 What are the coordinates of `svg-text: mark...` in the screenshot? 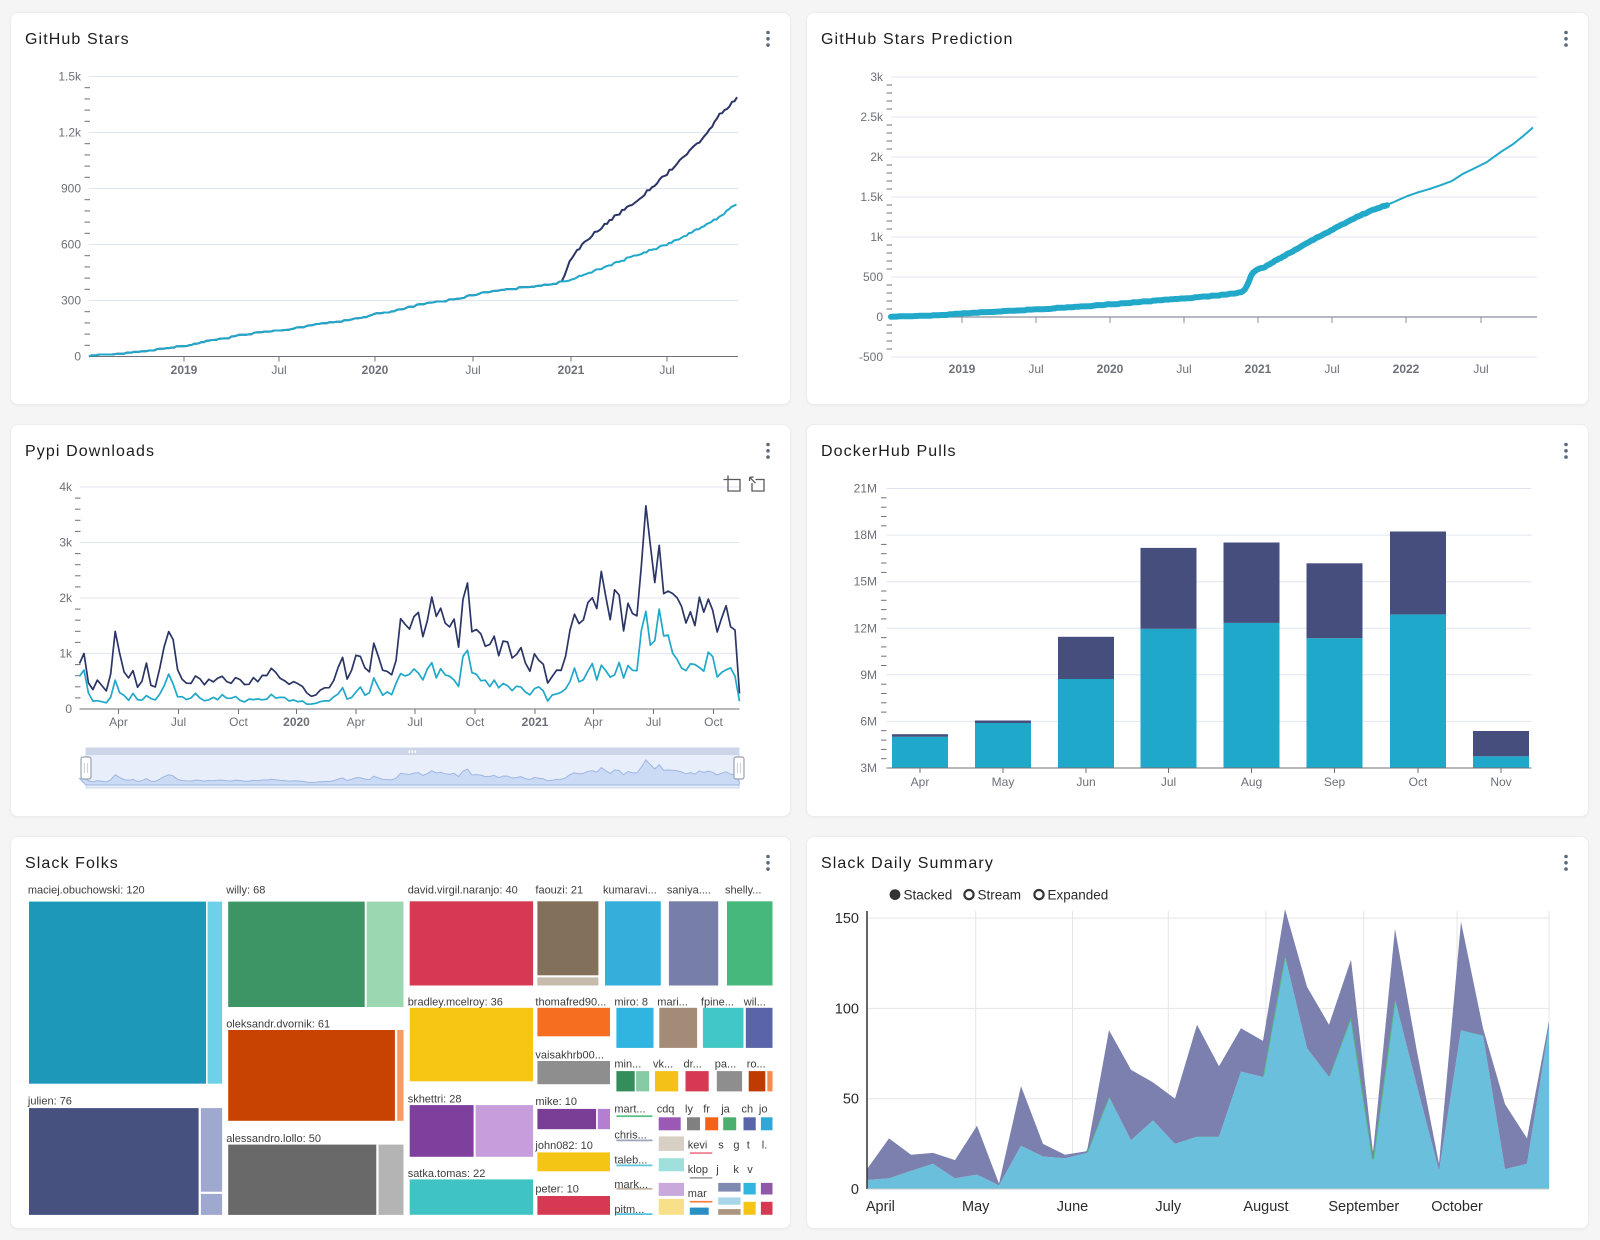 It's located at (631, 1185).